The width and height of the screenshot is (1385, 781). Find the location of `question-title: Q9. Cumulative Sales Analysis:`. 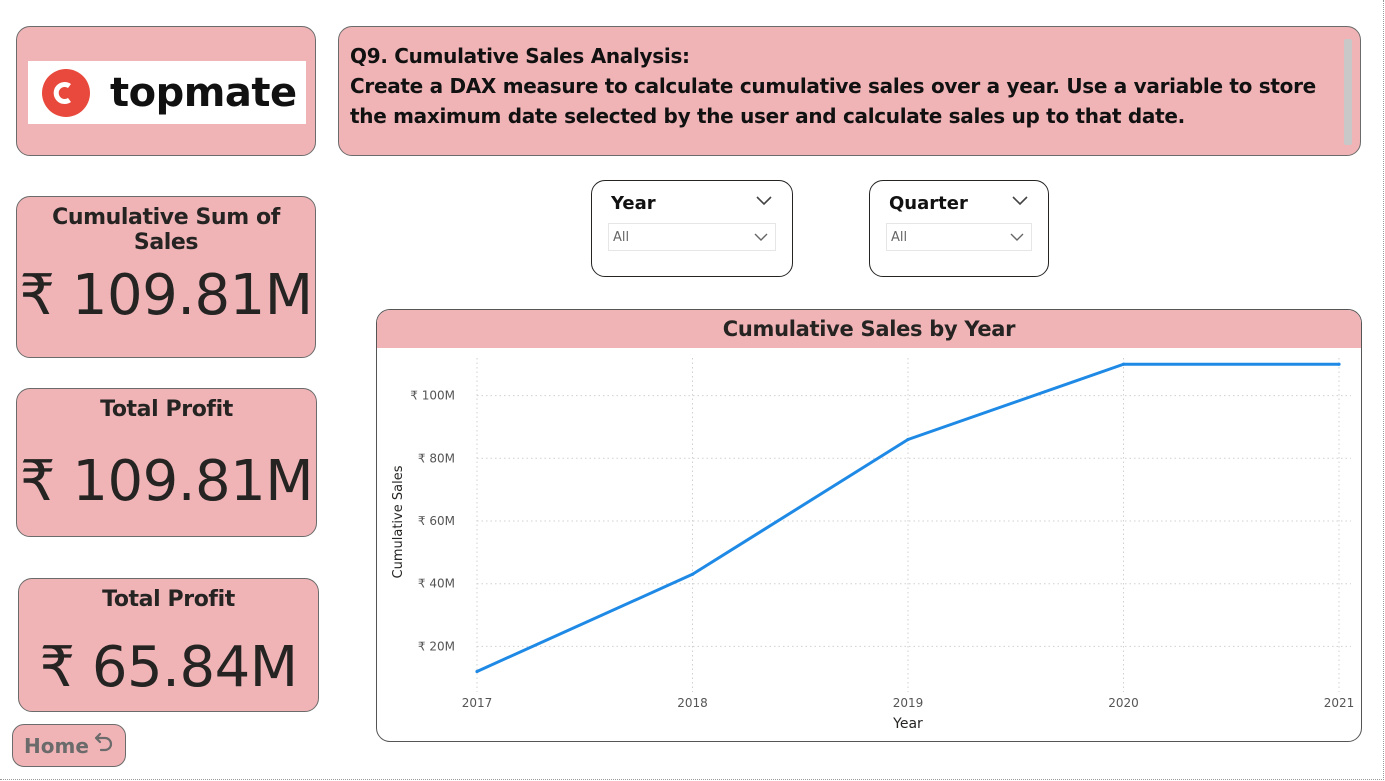

question-title: Q9. Cumulative Sales Analysis: is located at coordinates (520, 56).